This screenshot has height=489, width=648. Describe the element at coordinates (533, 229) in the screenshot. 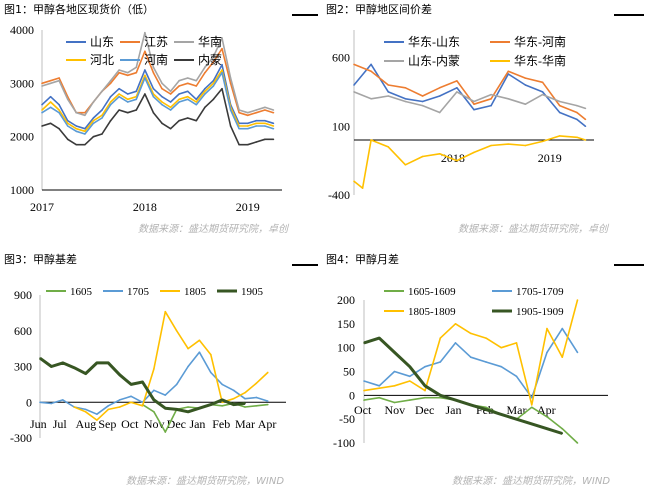

I see `source-note-2: 数据来源：盛达期货研究院，卓创` at that location.